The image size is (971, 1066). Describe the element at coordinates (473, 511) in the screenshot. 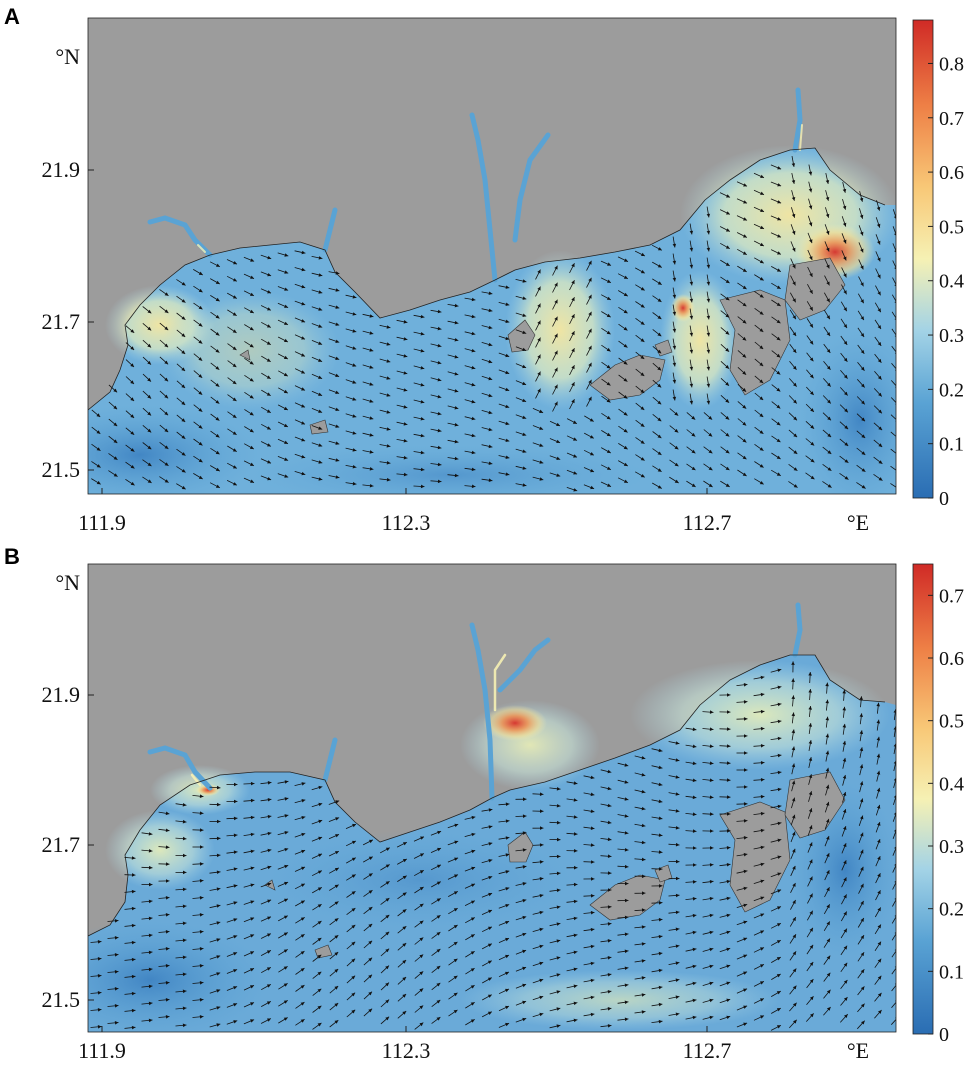

I see `x-axis: 111.9 112.3 112.7 °E` at that location.